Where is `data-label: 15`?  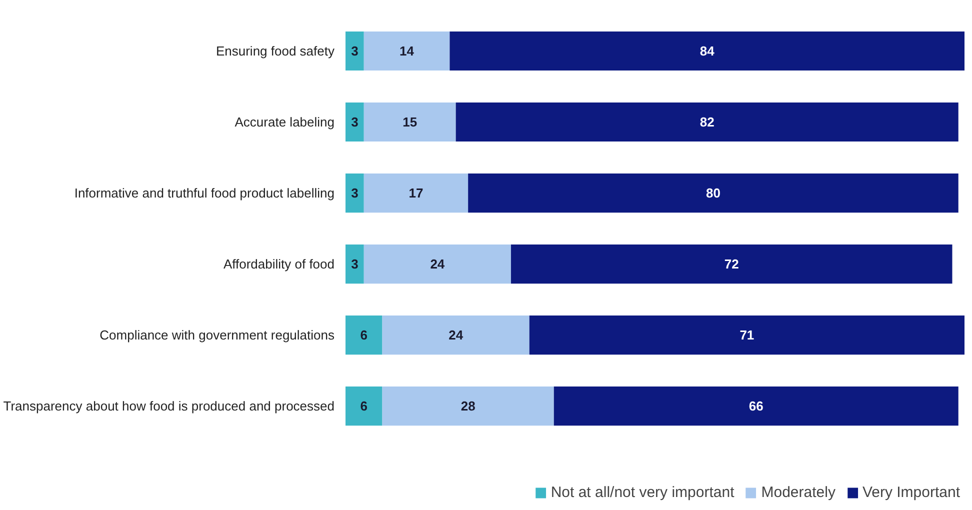 data-label: 15 is located at coordinates (410, 122).